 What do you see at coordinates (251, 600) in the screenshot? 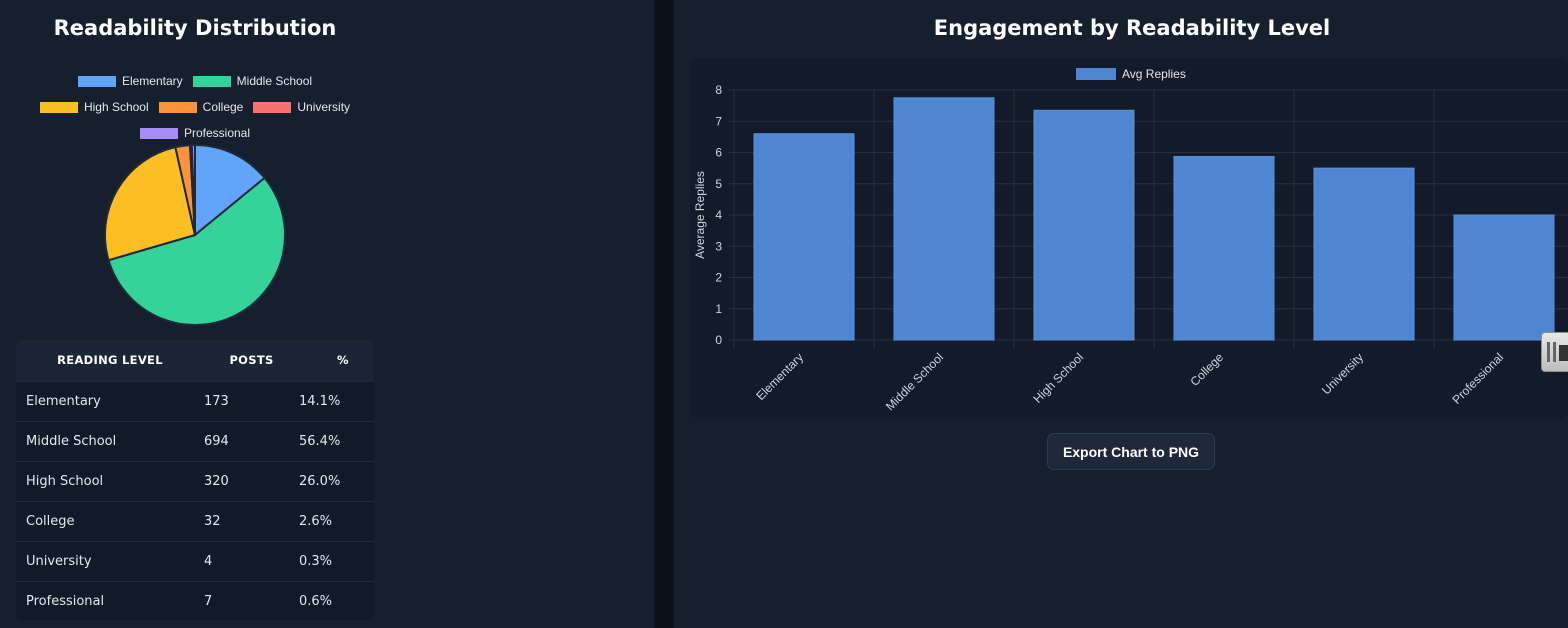
I see `cell-posts: 7` at bounding box center [251, 600].